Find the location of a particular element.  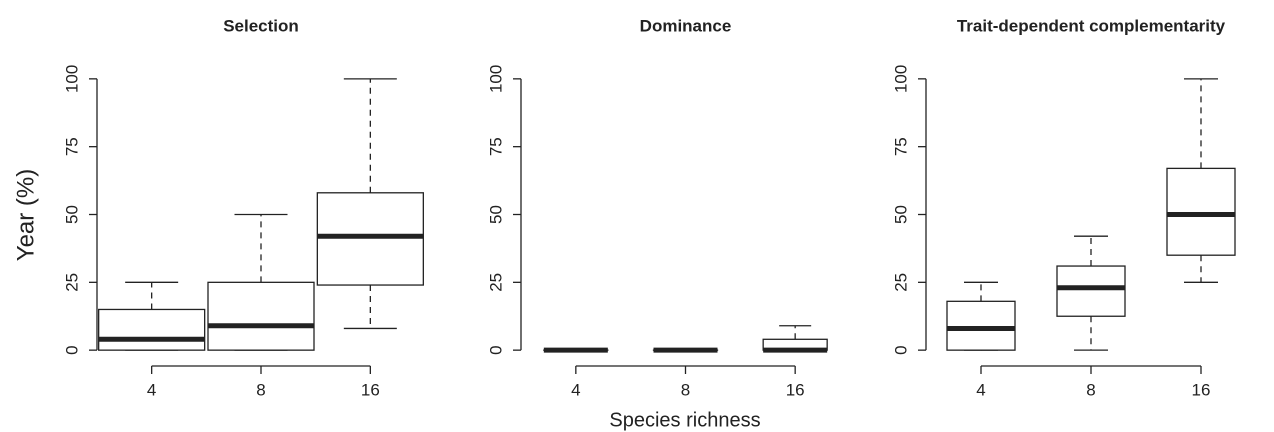

panel-title: Trait-dependent complementarity is located at coordinates (1091, 25).